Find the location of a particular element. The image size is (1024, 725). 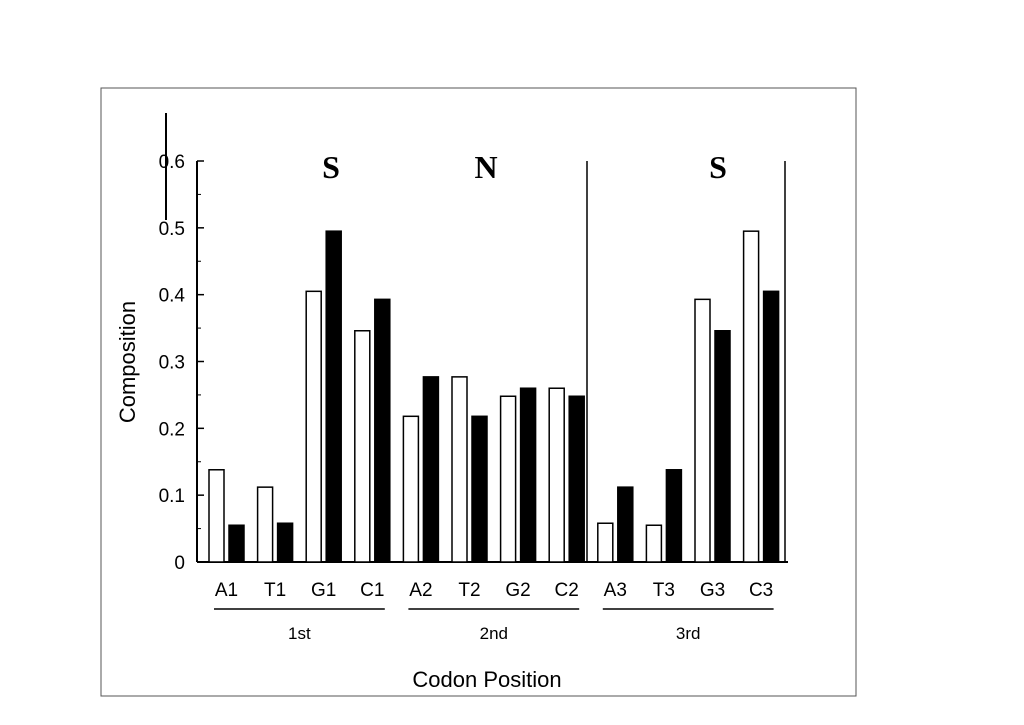

y-tick-label: 0 is located at coordinates (179, 563).